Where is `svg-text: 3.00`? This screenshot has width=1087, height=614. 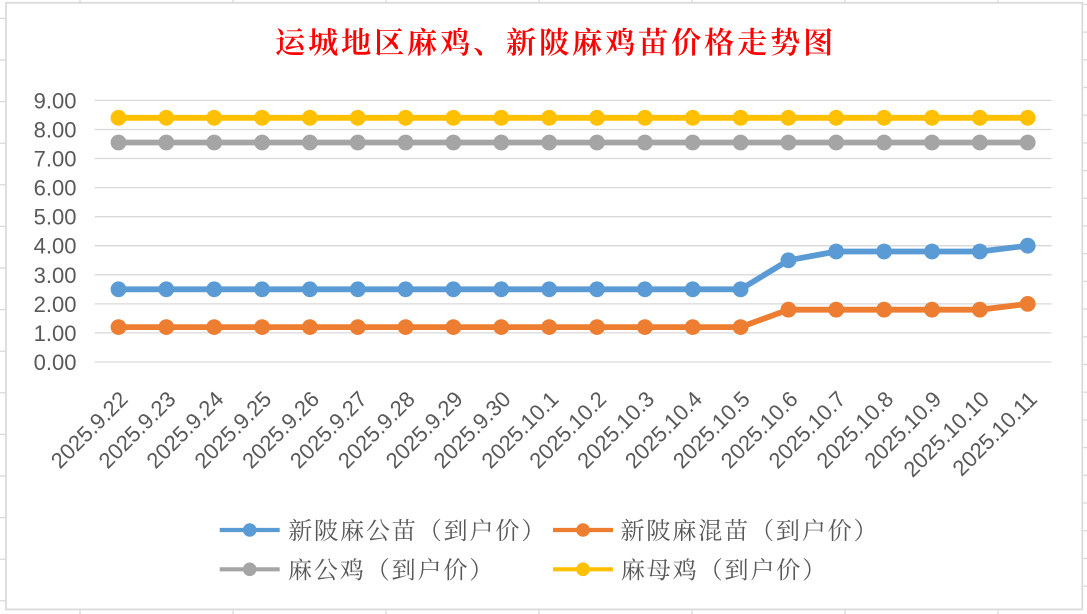
svg-text: 3.00 is located at coordinates (55, 275).